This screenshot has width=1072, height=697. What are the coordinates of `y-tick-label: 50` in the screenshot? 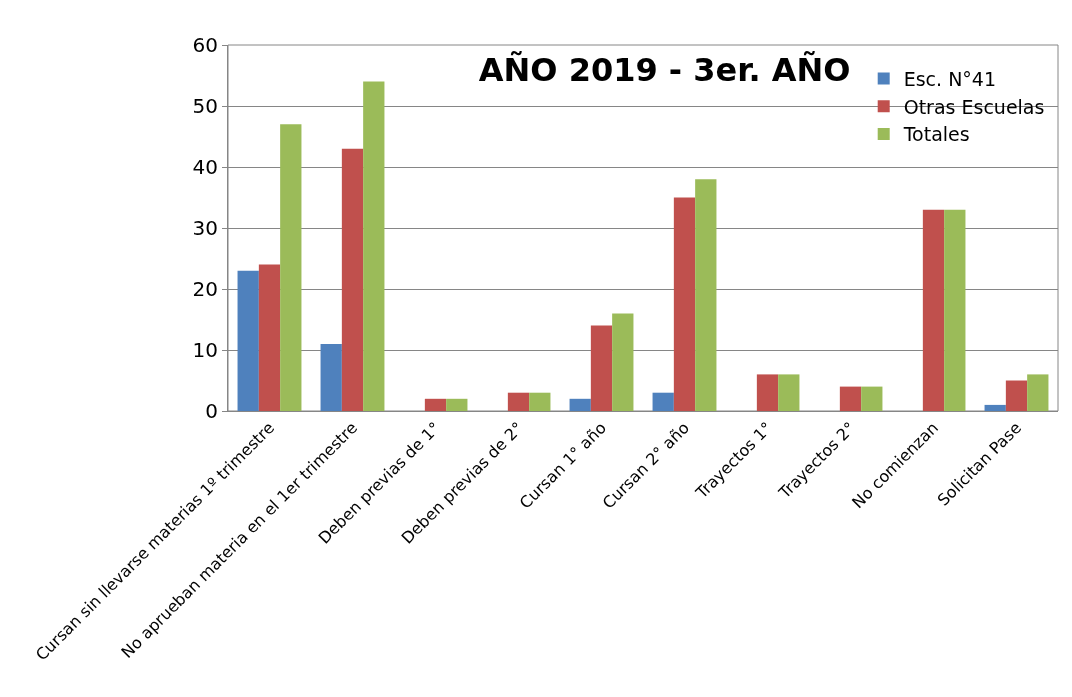 It's located at (205, 106).